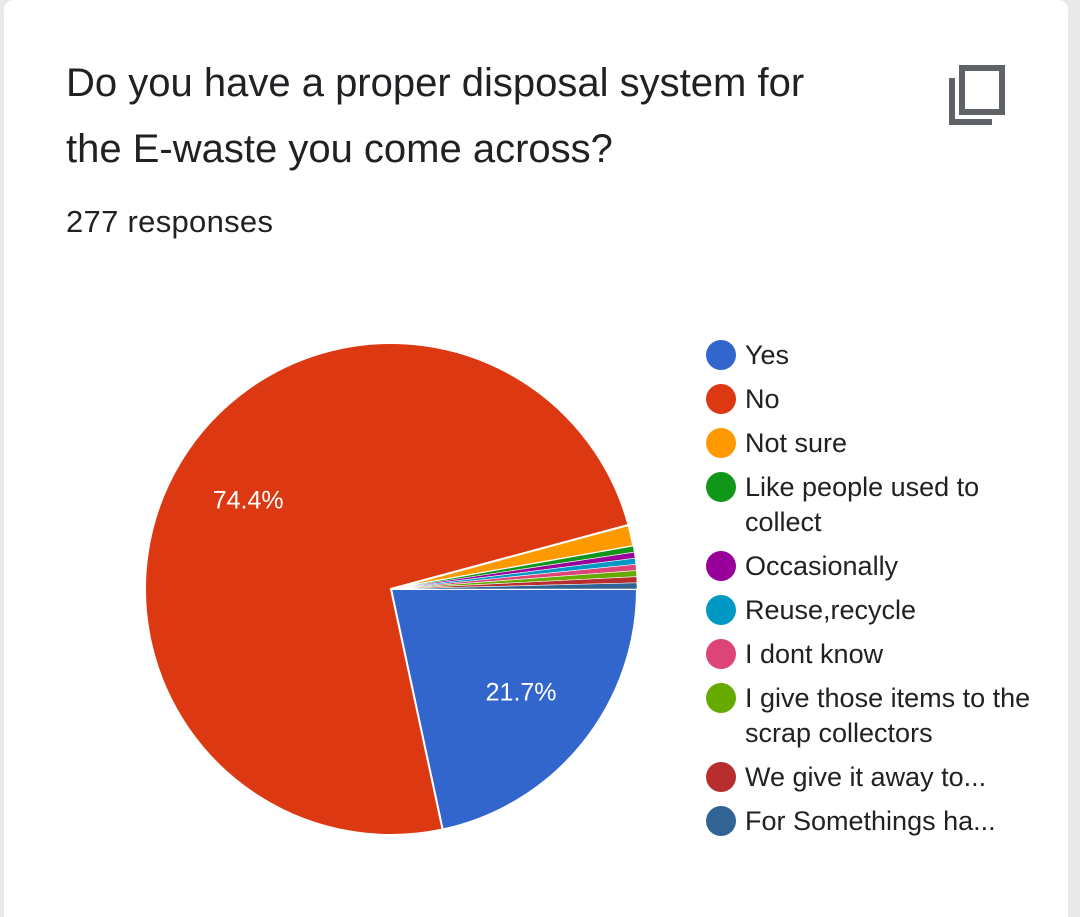 The image size is (1080, 917). Describe the element at coordinates (822, 566) in the screenshot. I see `legend-label: Occasionally` at that location.